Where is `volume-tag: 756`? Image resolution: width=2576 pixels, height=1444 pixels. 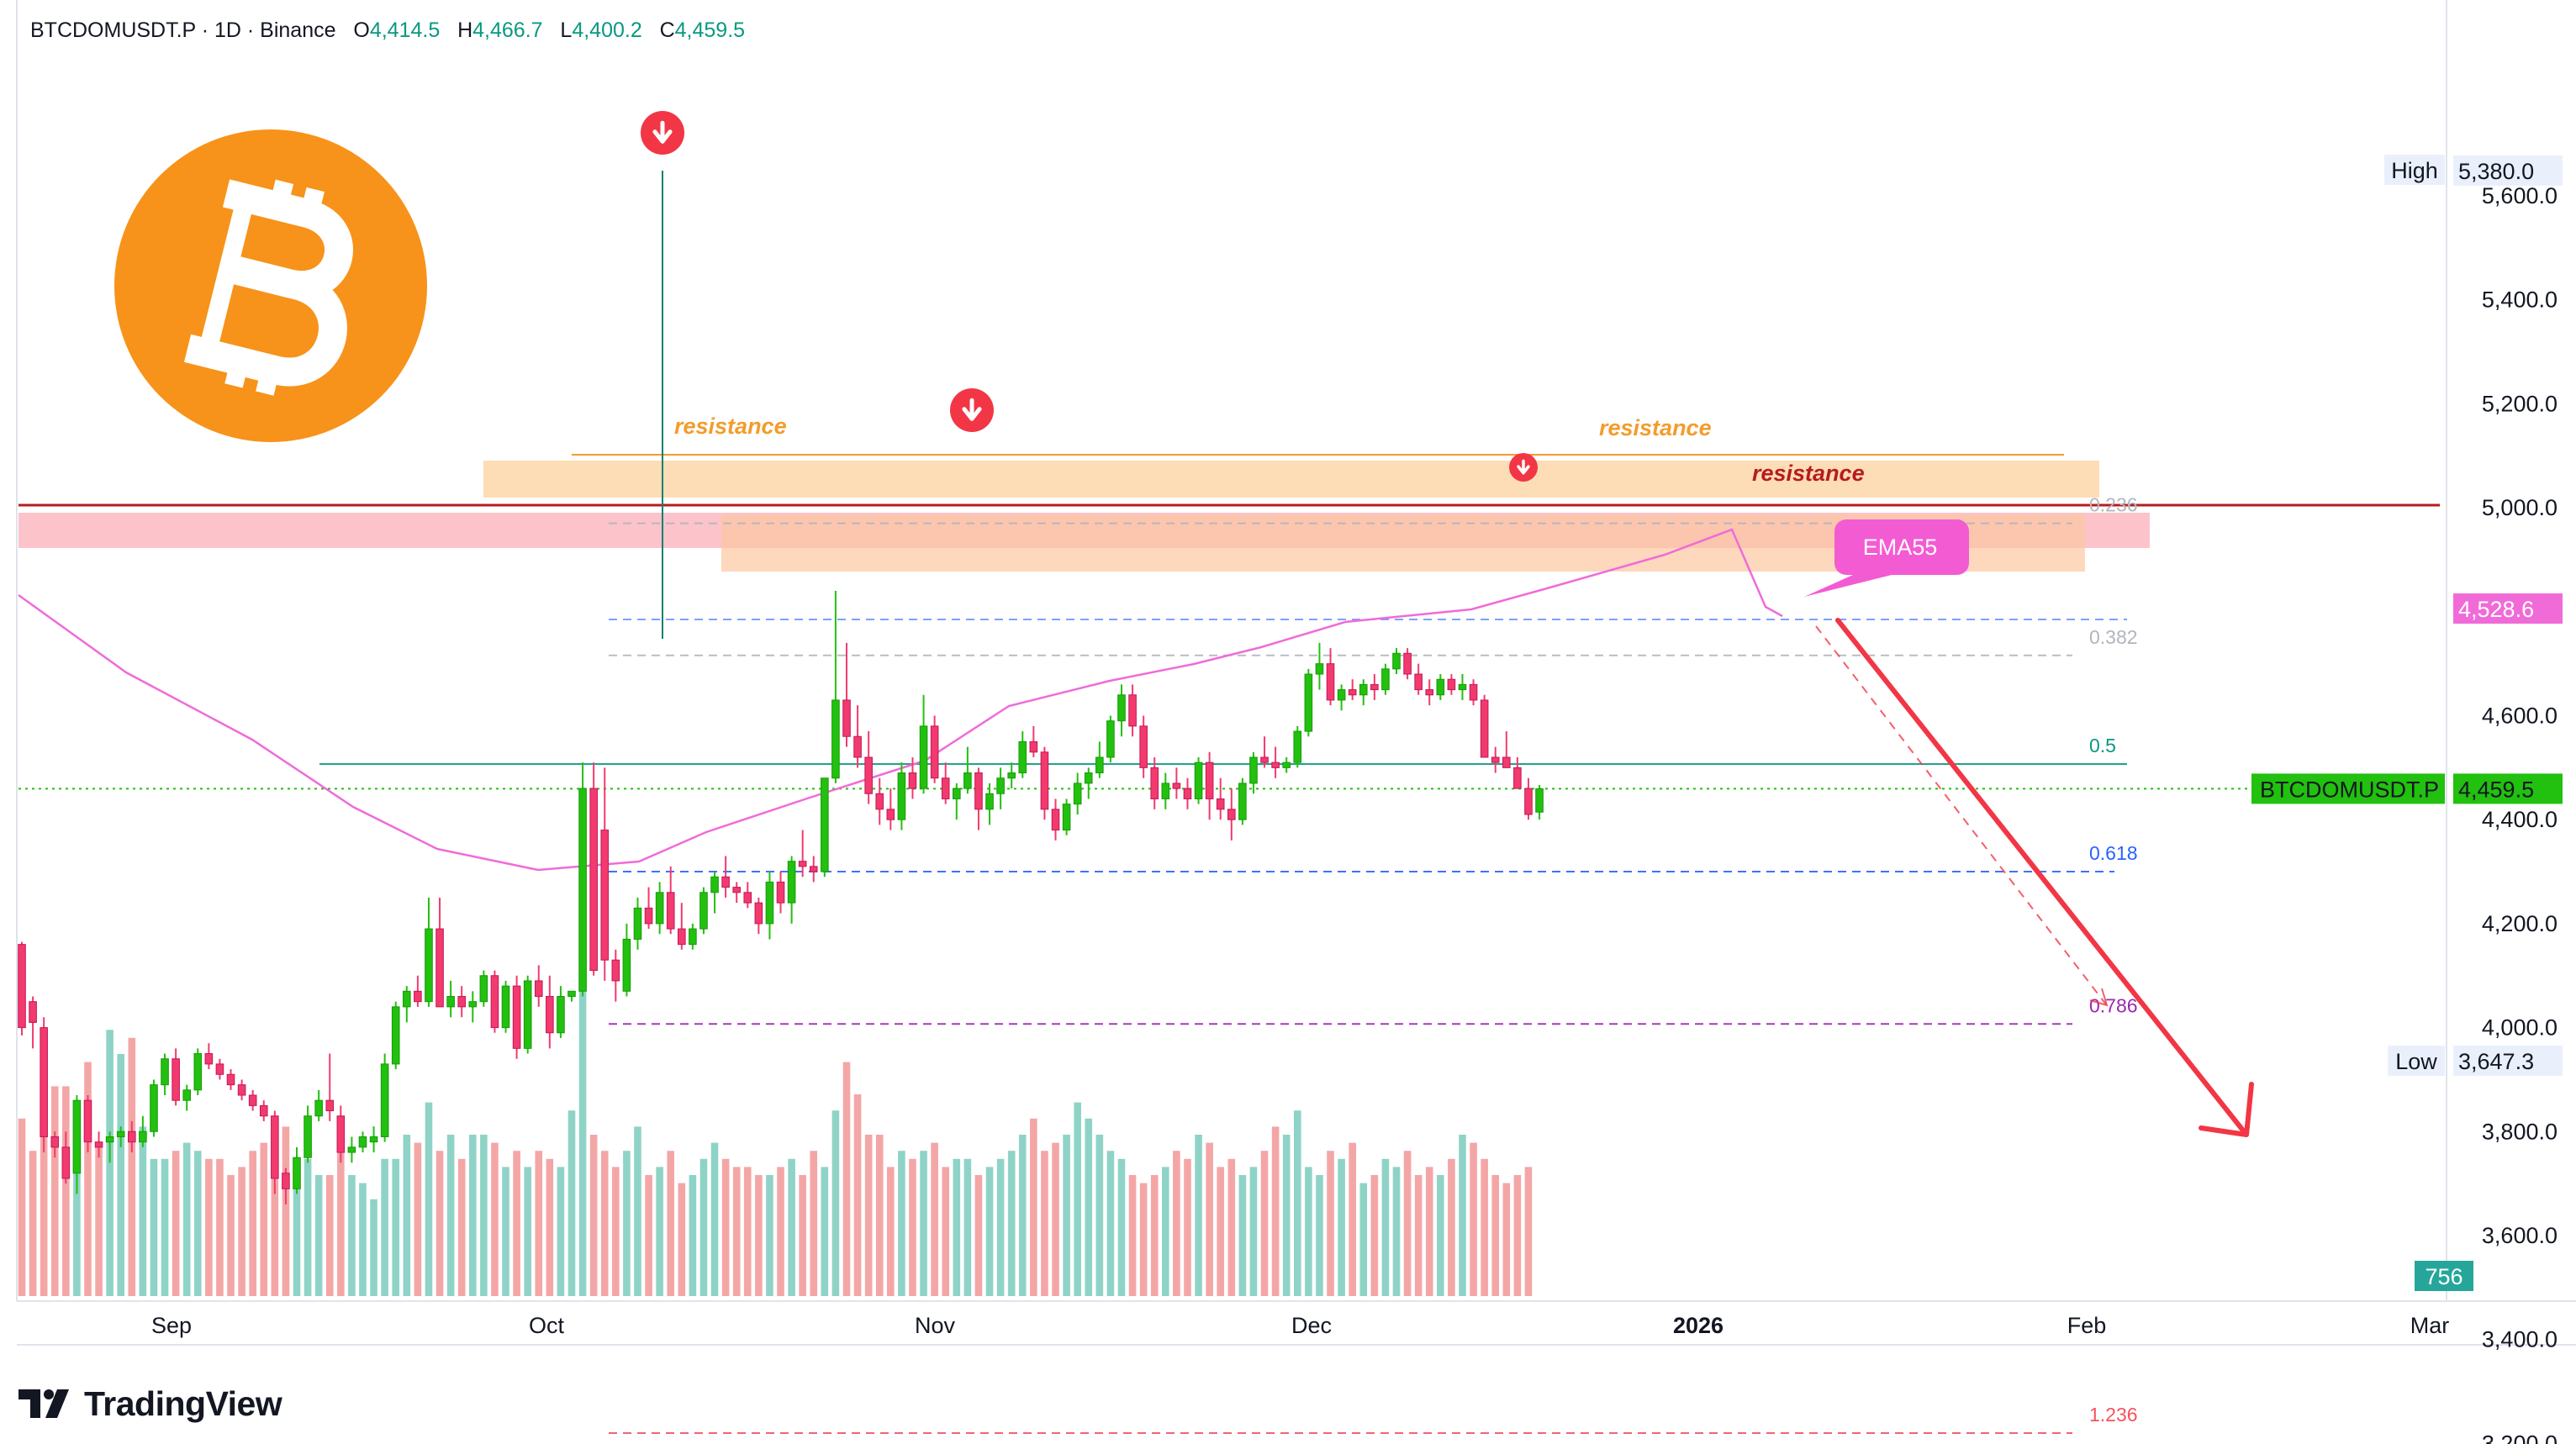 volume-tag: 756 is located at coordinates (2444, 1277).